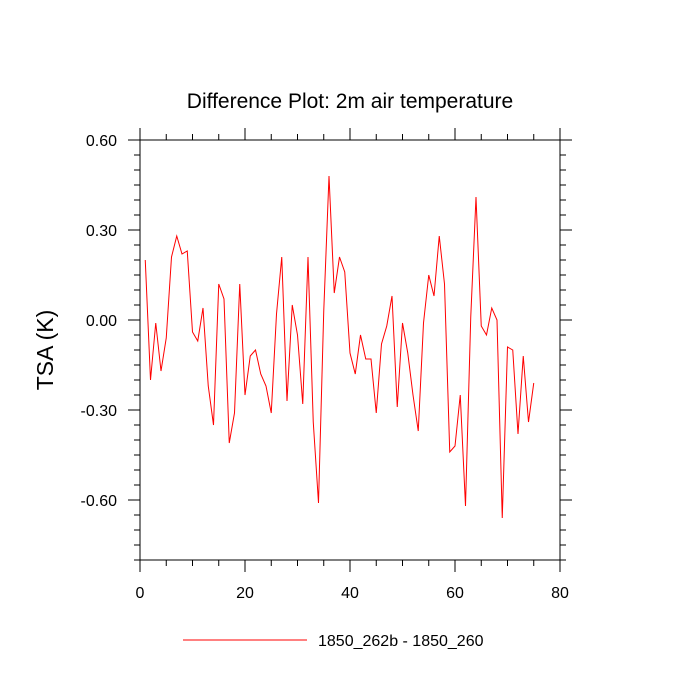  I want to click on y-tick-label: 0.00, so click(101, 321).